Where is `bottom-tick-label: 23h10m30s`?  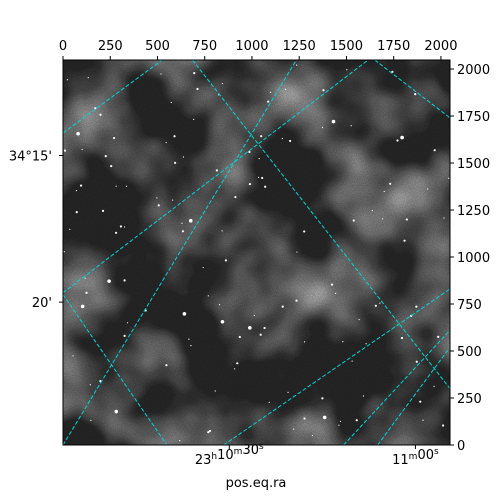 bottom-tick-label: 23h10m30s is located at coordinates (229, 455).